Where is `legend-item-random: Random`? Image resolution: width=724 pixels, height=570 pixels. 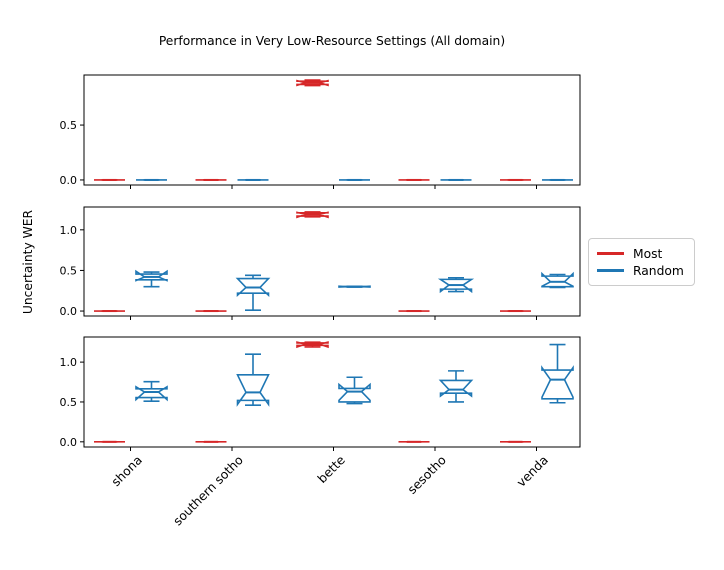 legend-item-random: Random is located at coordinates (641, 270).